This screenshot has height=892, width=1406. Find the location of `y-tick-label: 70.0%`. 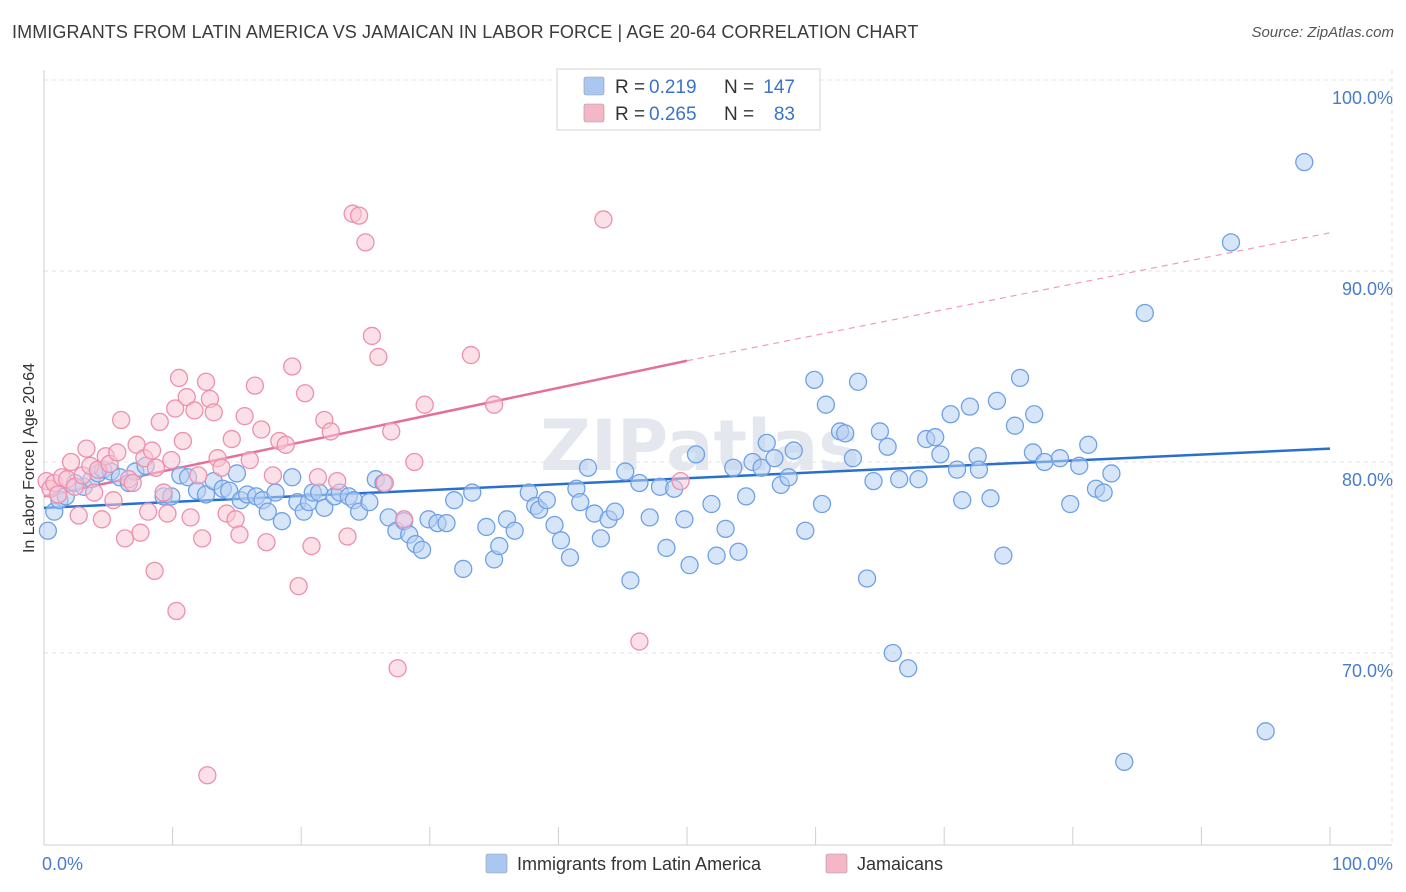

y-tick-label: 70.0% is located at coordinates (1367, 671).